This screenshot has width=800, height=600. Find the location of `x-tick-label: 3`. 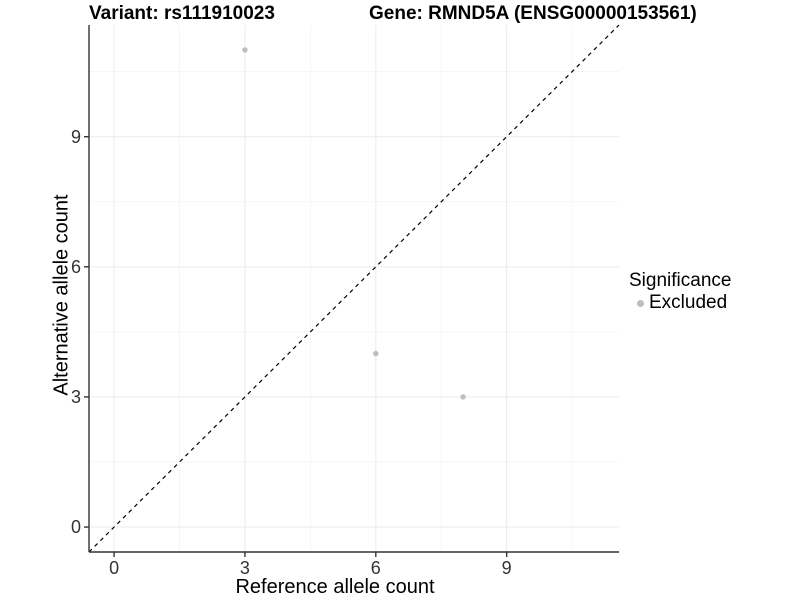

x-tick-label: 3 is located at coordinates (244, 568).